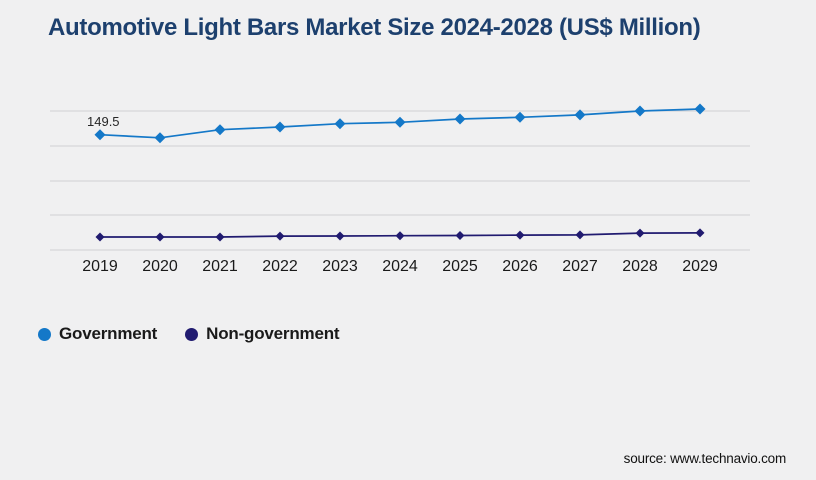 The height and width of the screenshot is (480, 816). I want to click on government-legend-dot-icon, so click(44, 334).